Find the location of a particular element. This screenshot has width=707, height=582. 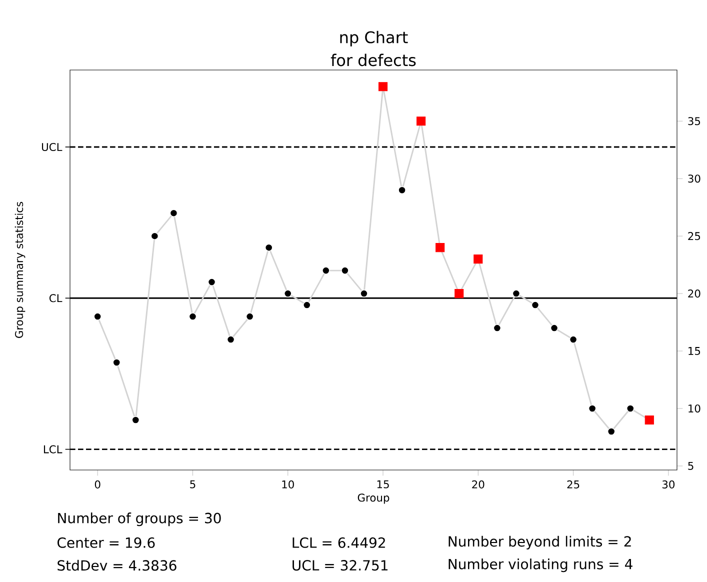

text: Center = 19.6 is located at coordinates (106, 542).